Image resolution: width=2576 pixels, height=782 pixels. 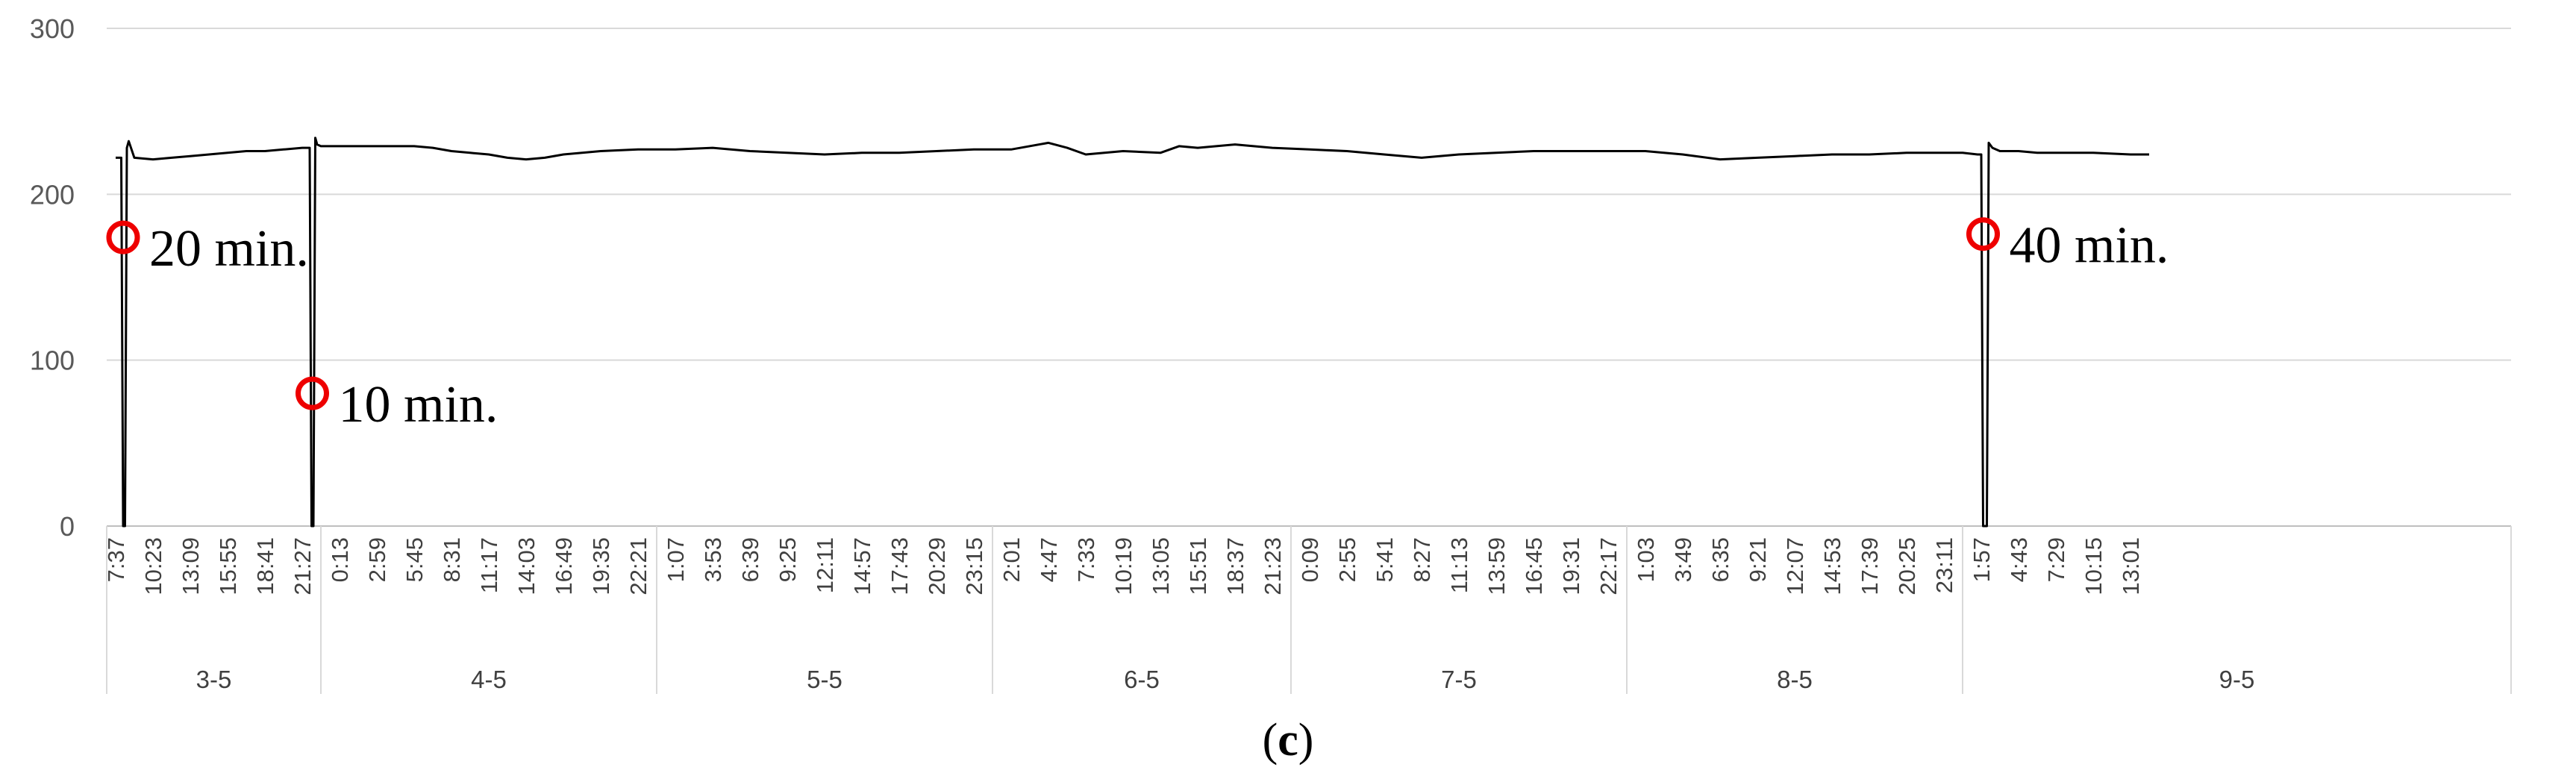 What do you see at coordinates (265, 566) in the screenshot?
I see `x-tick-label: 18:41` at bounding box center [265, 566].